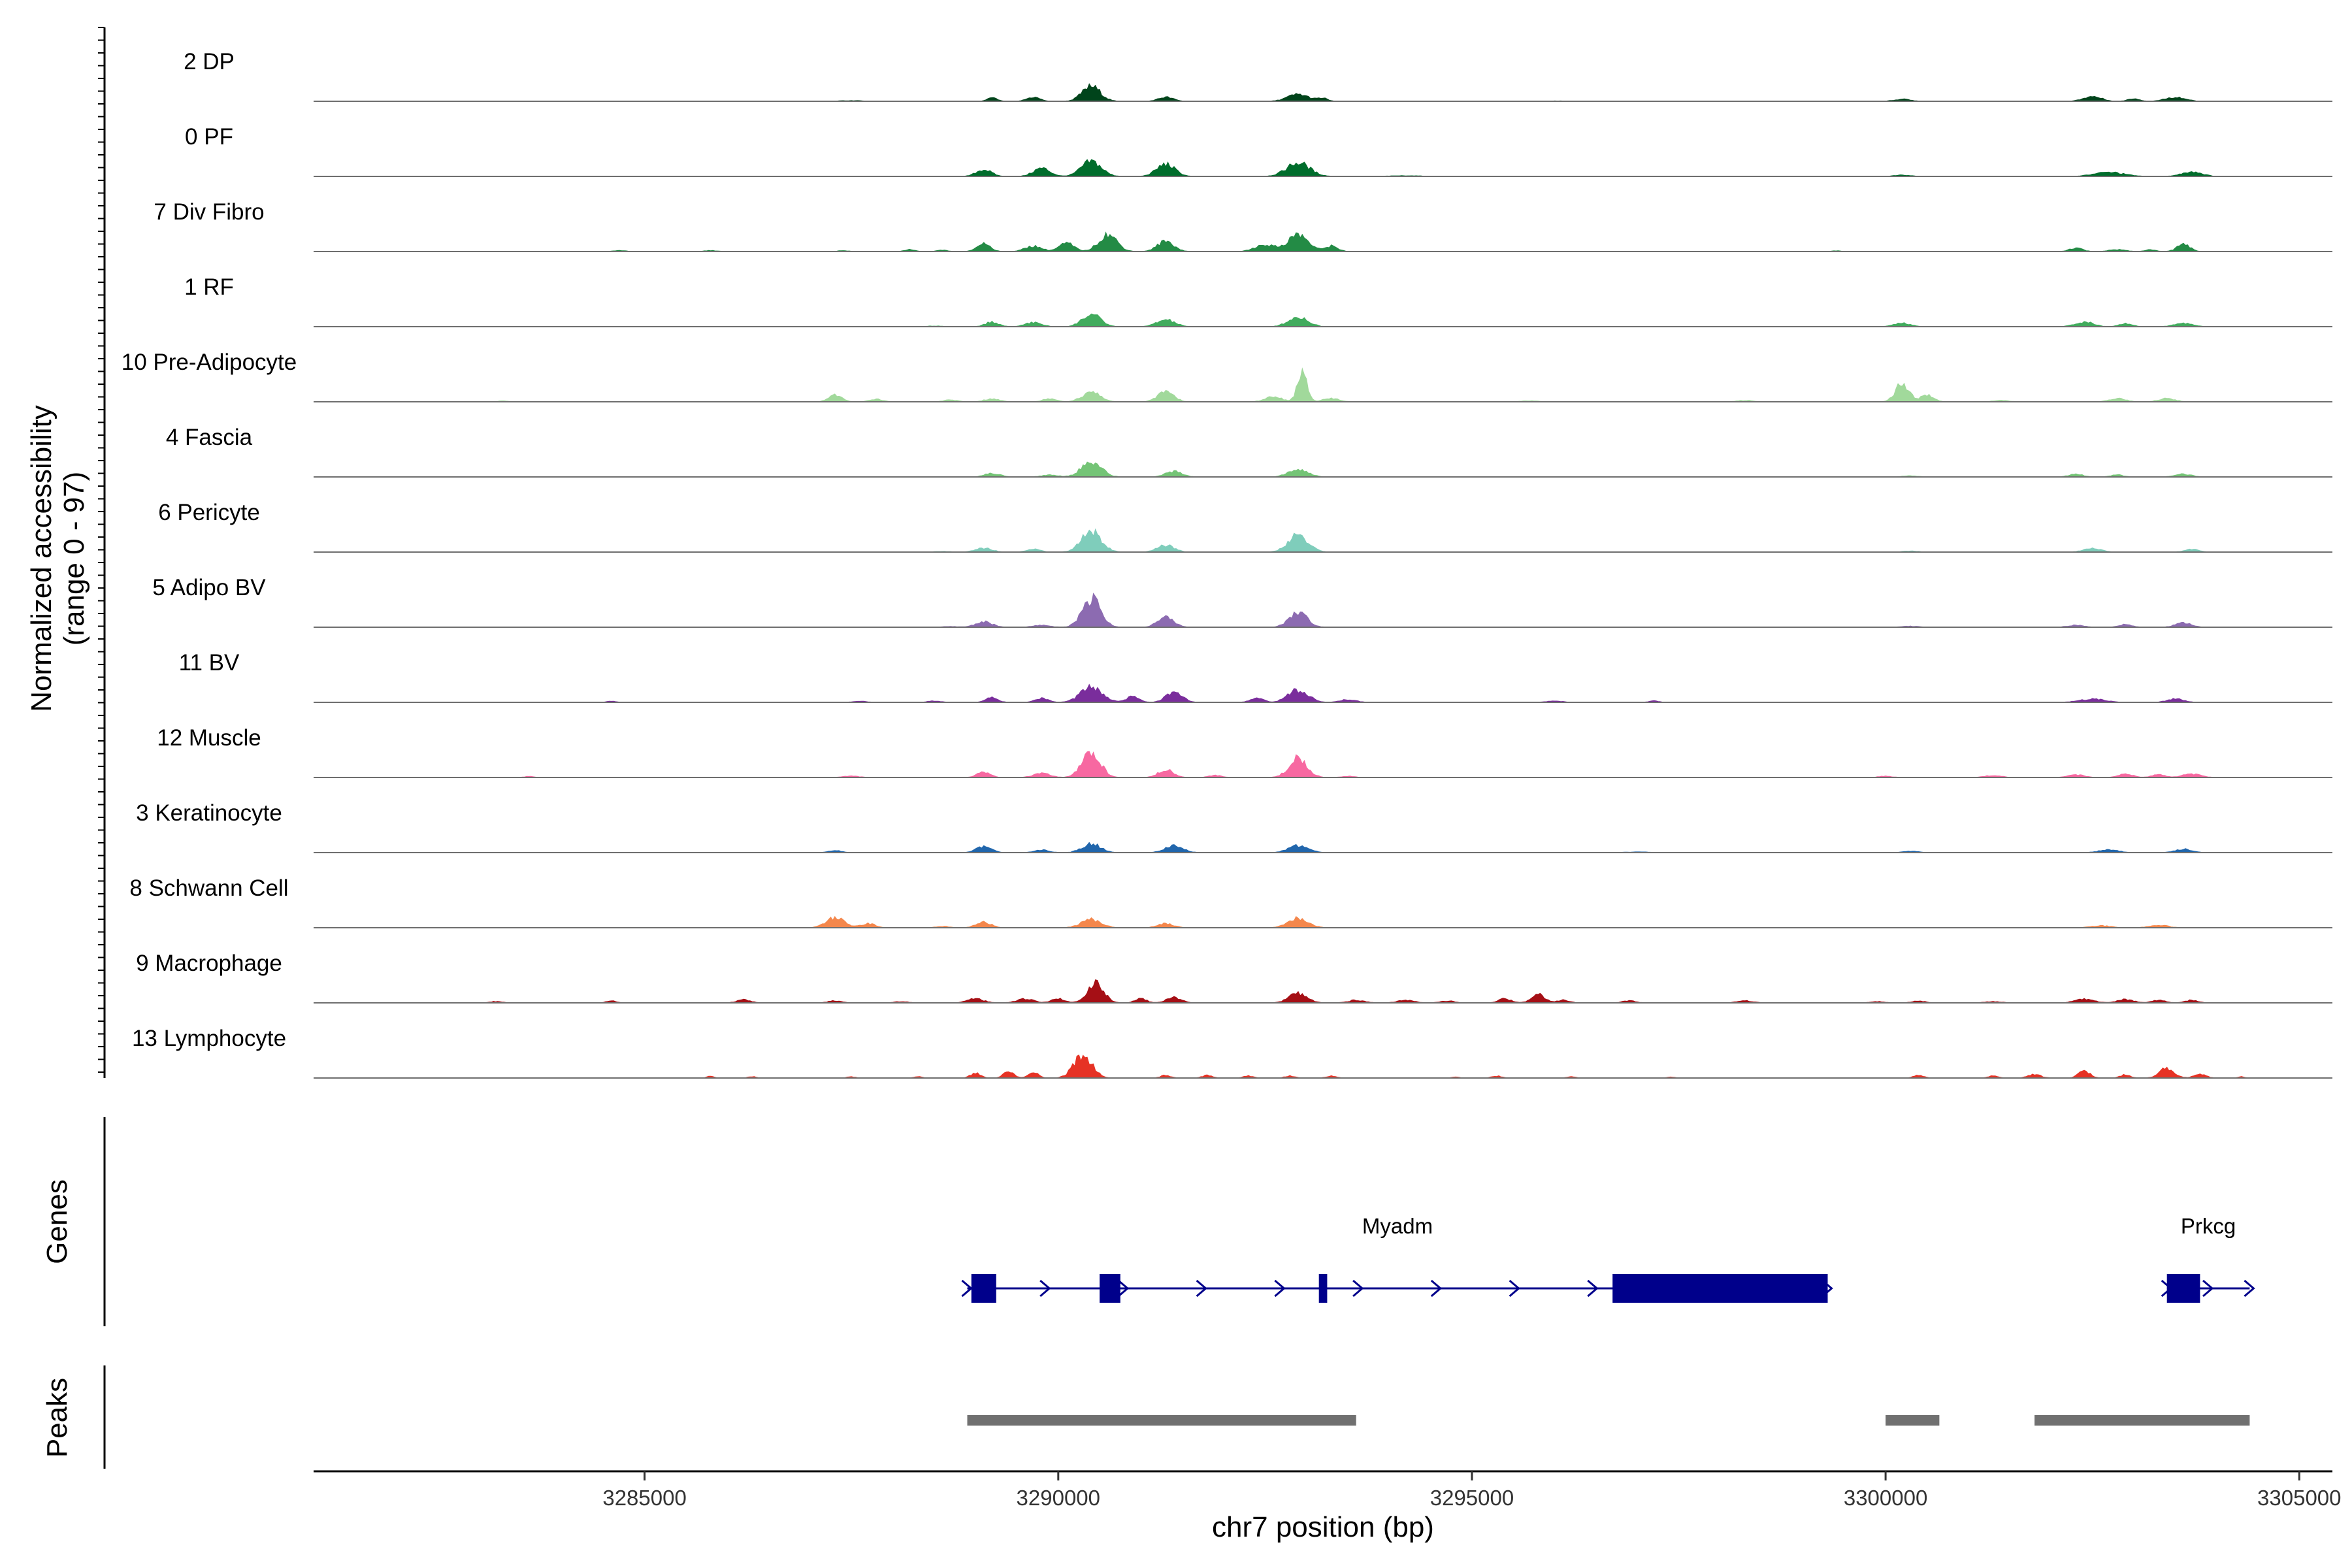  What do you see at coordinates (1258, 300) in the screenshot?
I see `track-3: 1 RF` at bounding box center [1258, 300].